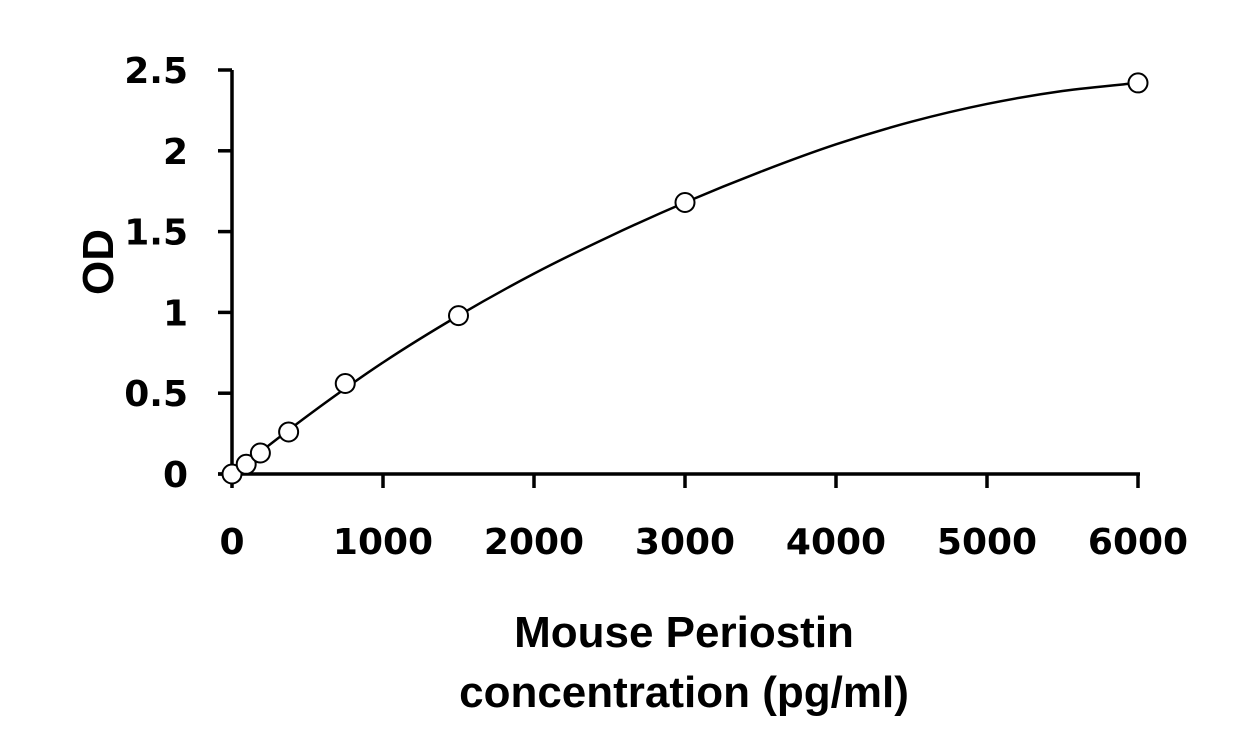 The image size is (1245, 750). Describe the element at coordinates (178, 273) in the screenshot. I see `y-axis-ticks: 0 0.5 1 1.5 2 2.5` at that location.